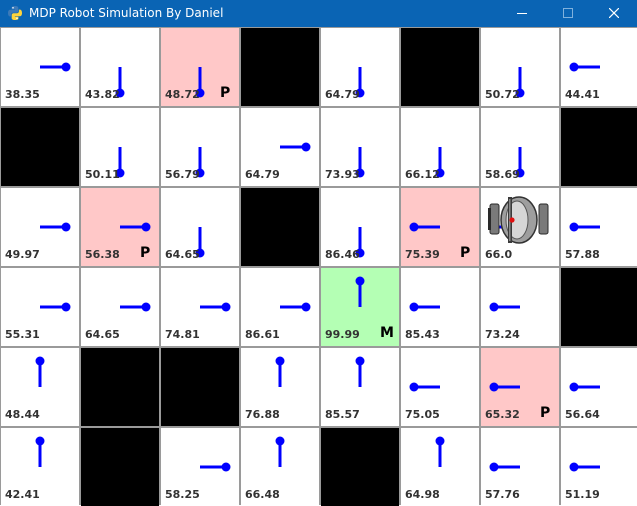 Image resolution: width=637 pixels, height=506 pixels. What do you see at coordinates (440, 307) in the screenshot?
I see `grid-cell: 85.43` at bounding box center [440, 307].